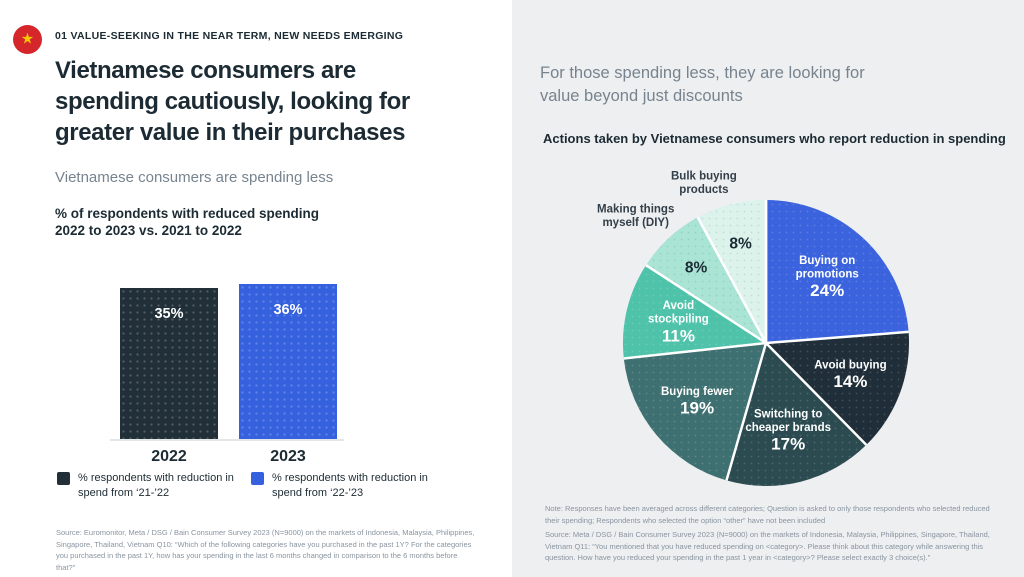 The height and width of the screenshot is (577, 1024). I want to click on pie-outside-label-bulk-buying-products: Bulk buying products, so click(704, 184).